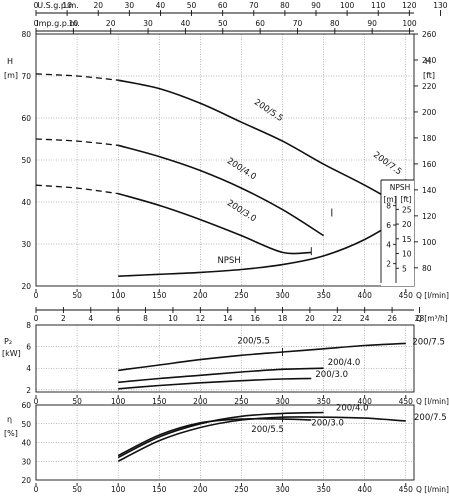 The image size is (449, 500). I want to click on usgpm-tick-label: 40, so click(161, 5).